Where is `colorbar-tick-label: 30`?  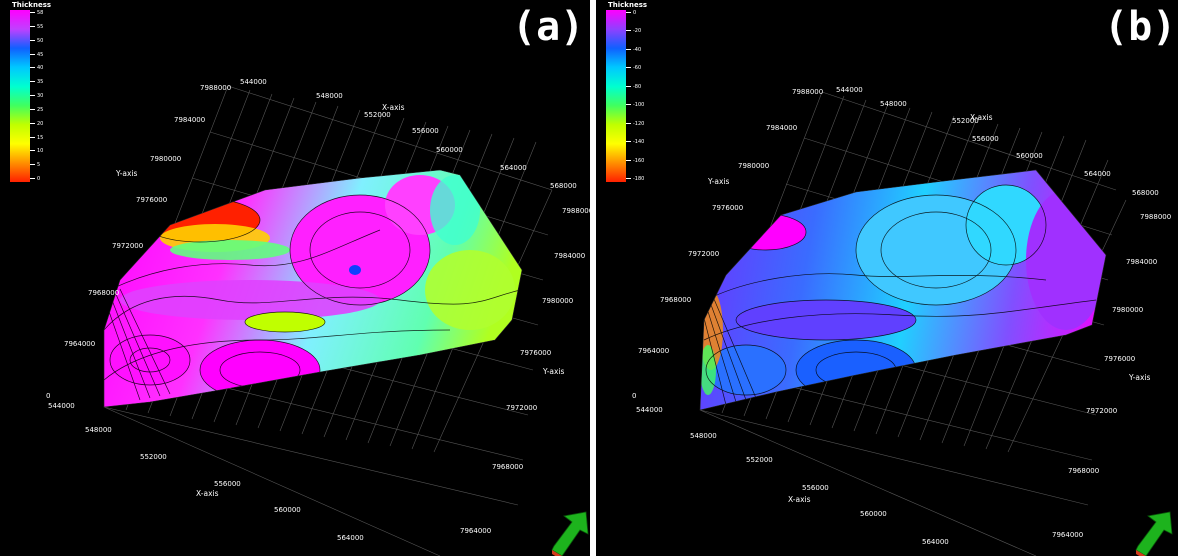 colorbar-tick-label: 30 is located at coordinates (36, 96).